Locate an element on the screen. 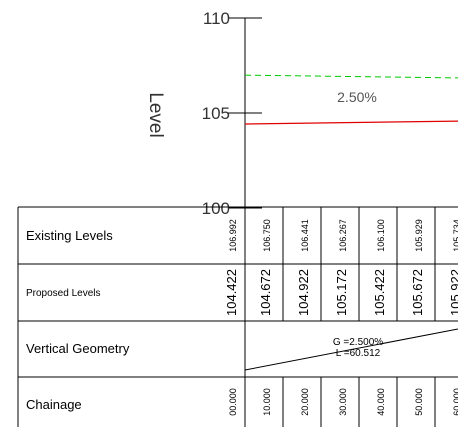 The image size is (458, 427). geometry-grade: G =2.500% is located at coordinates (358, 342).